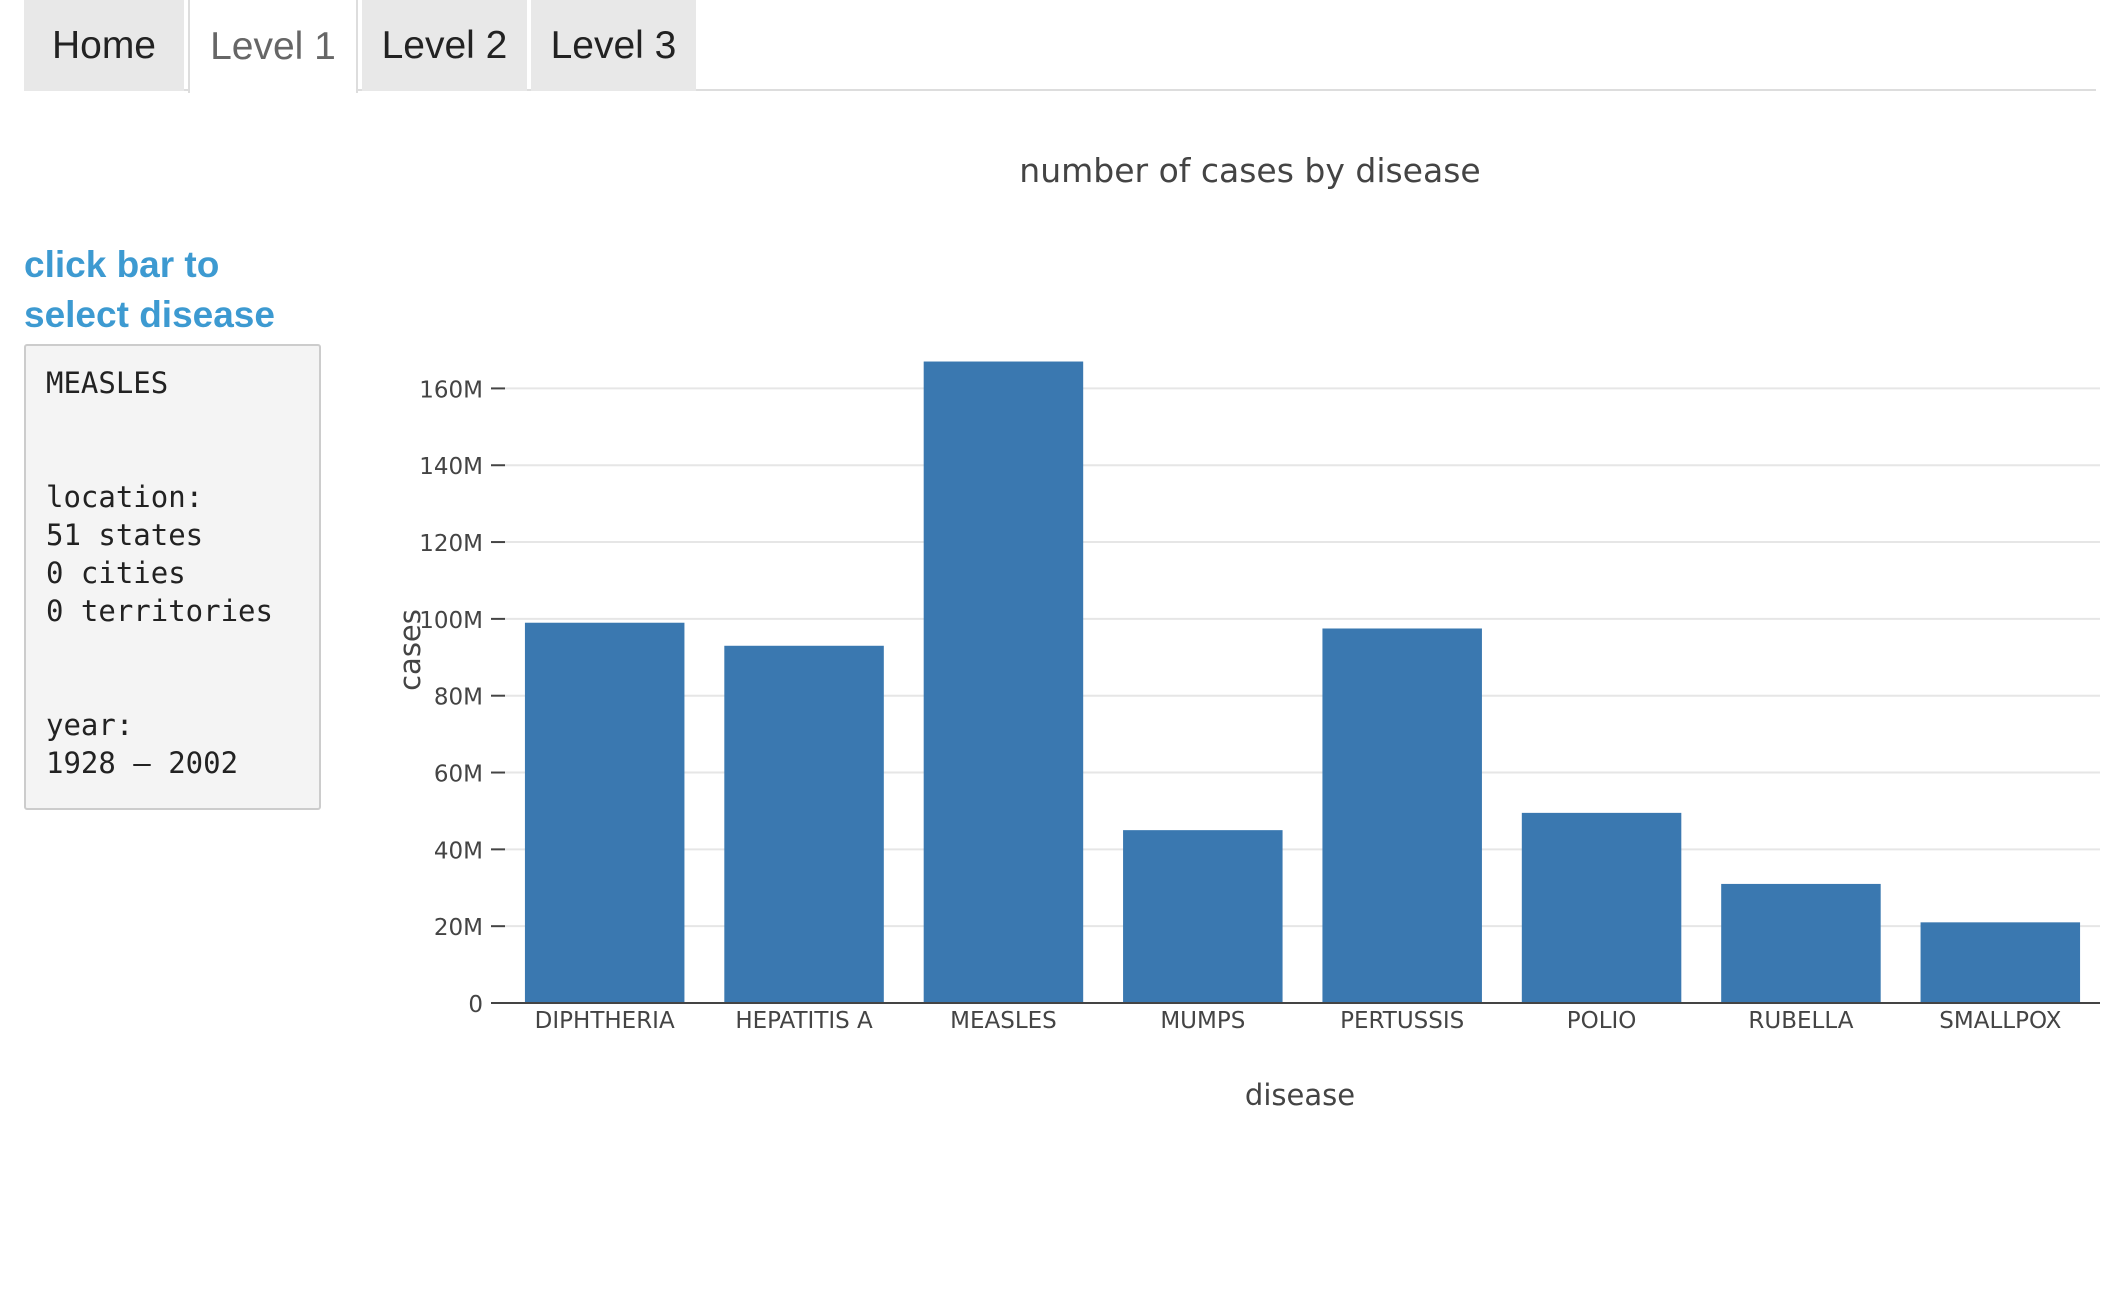  What do you see at coordinates (1300, 1095) in the screenshot?
I see `x-axis-title: disease` at bounding box center [1300, 1095].